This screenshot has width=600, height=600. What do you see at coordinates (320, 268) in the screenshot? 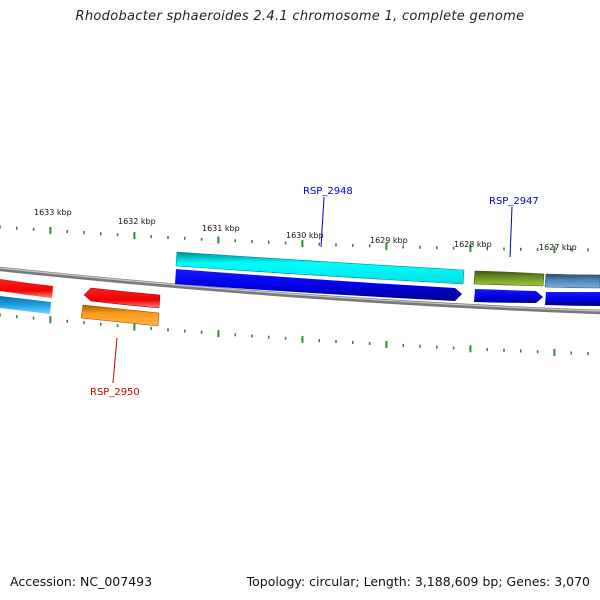
I see `gene-rsp2948` at bounding box center [320, 268].